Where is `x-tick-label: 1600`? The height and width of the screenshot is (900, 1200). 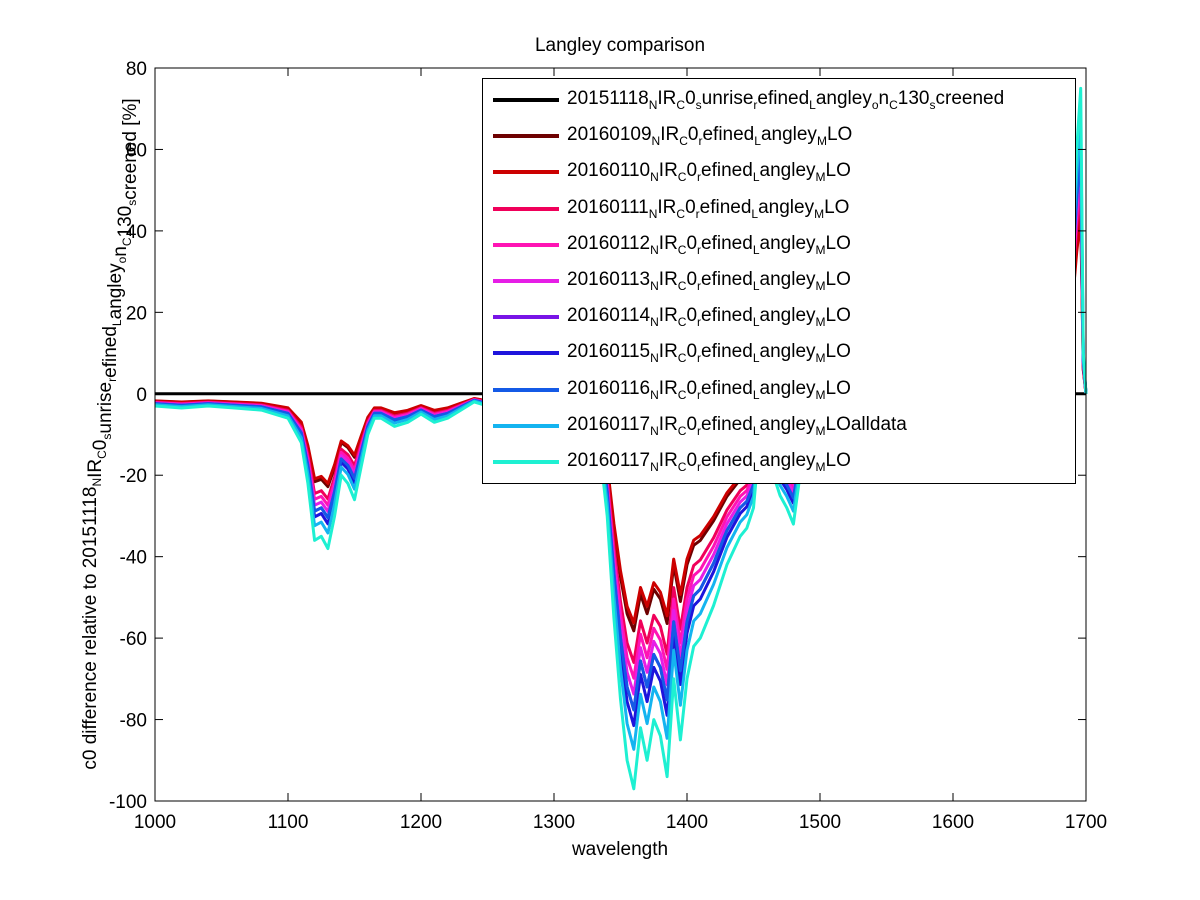
x-tick-label: 1600 is located at coordinates (953, 822).